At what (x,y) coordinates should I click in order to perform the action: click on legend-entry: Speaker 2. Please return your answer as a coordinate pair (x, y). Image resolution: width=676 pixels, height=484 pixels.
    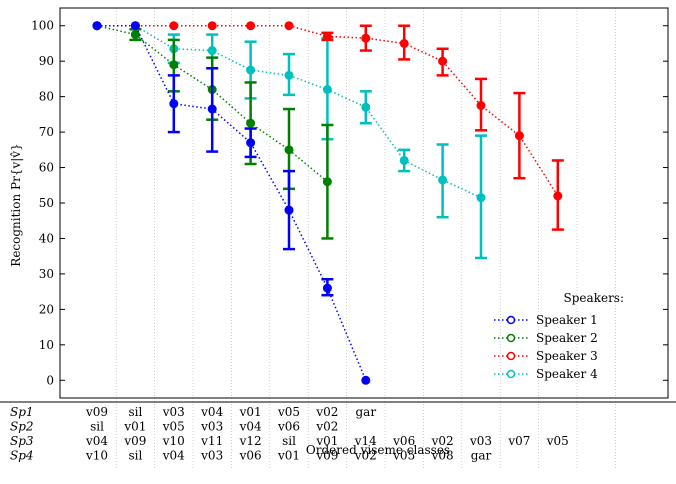
    Looking at the image, I should click on (546, 338).